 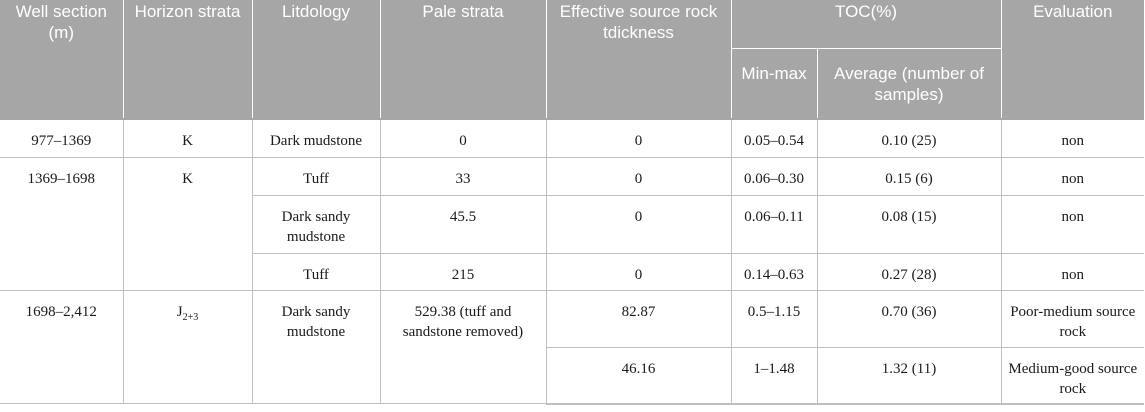 What do you see at coordinates (638, 319) in the screenshot?
I see `cell-effective: 82.87` at bounding box center [638, 319].